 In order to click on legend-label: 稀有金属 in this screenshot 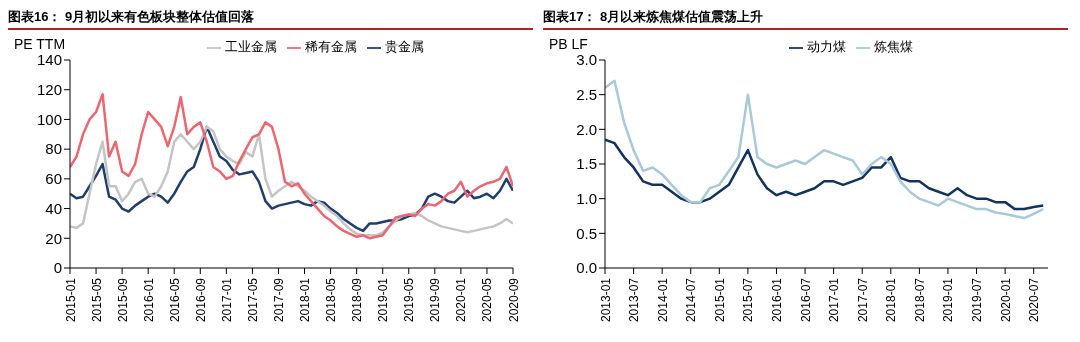, I will do `click(331, 46)`.